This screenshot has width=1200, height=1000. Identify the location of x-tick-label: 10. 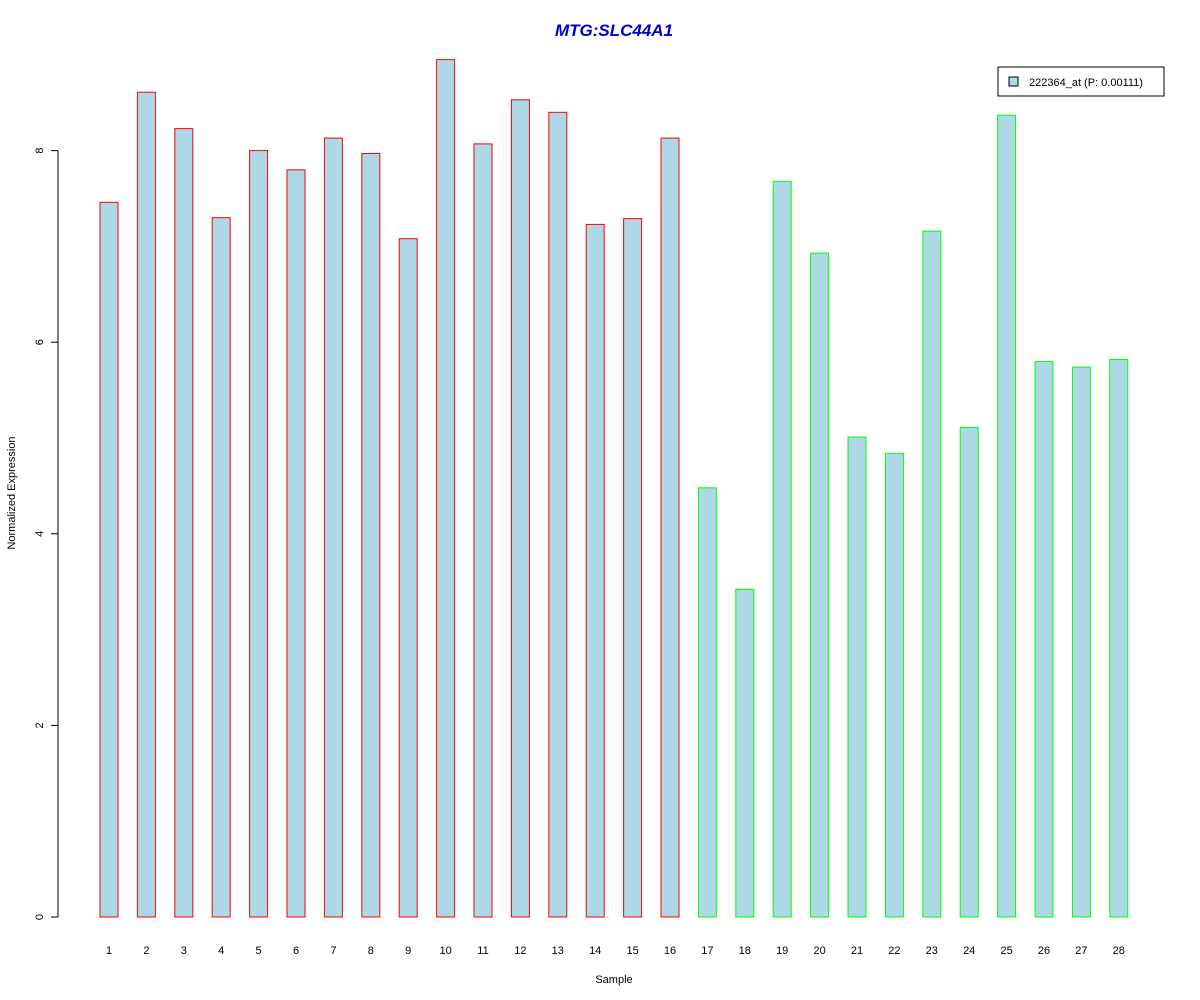
(445, 951).